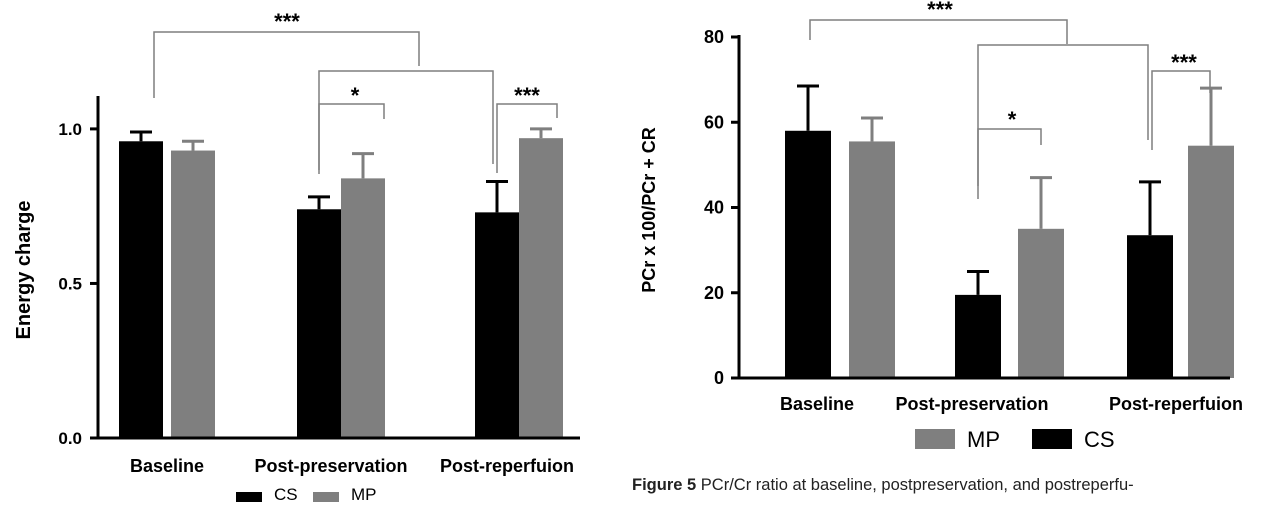  What do you see at coordinates (24, 270) in the screenshot?
I see `y-axis-label: Energy charge` at bounding box center [24, 270].